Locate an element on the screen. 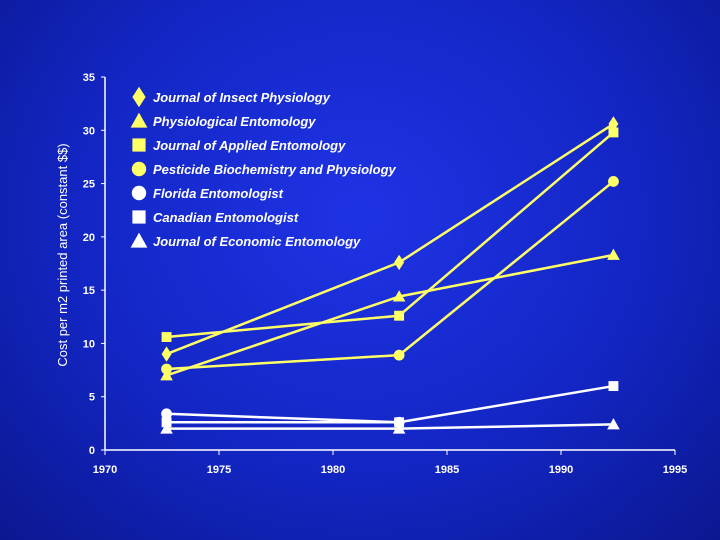 The height and width of the screenshot is (540, 720). legend-item: Canadian Entomologist is located at coordinates (215, 217).